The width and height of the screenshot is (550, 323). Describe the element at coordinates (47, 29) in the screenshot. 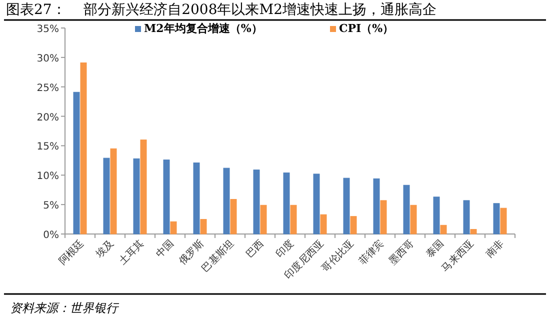

I see `y-tick-label: 35%` at that location.